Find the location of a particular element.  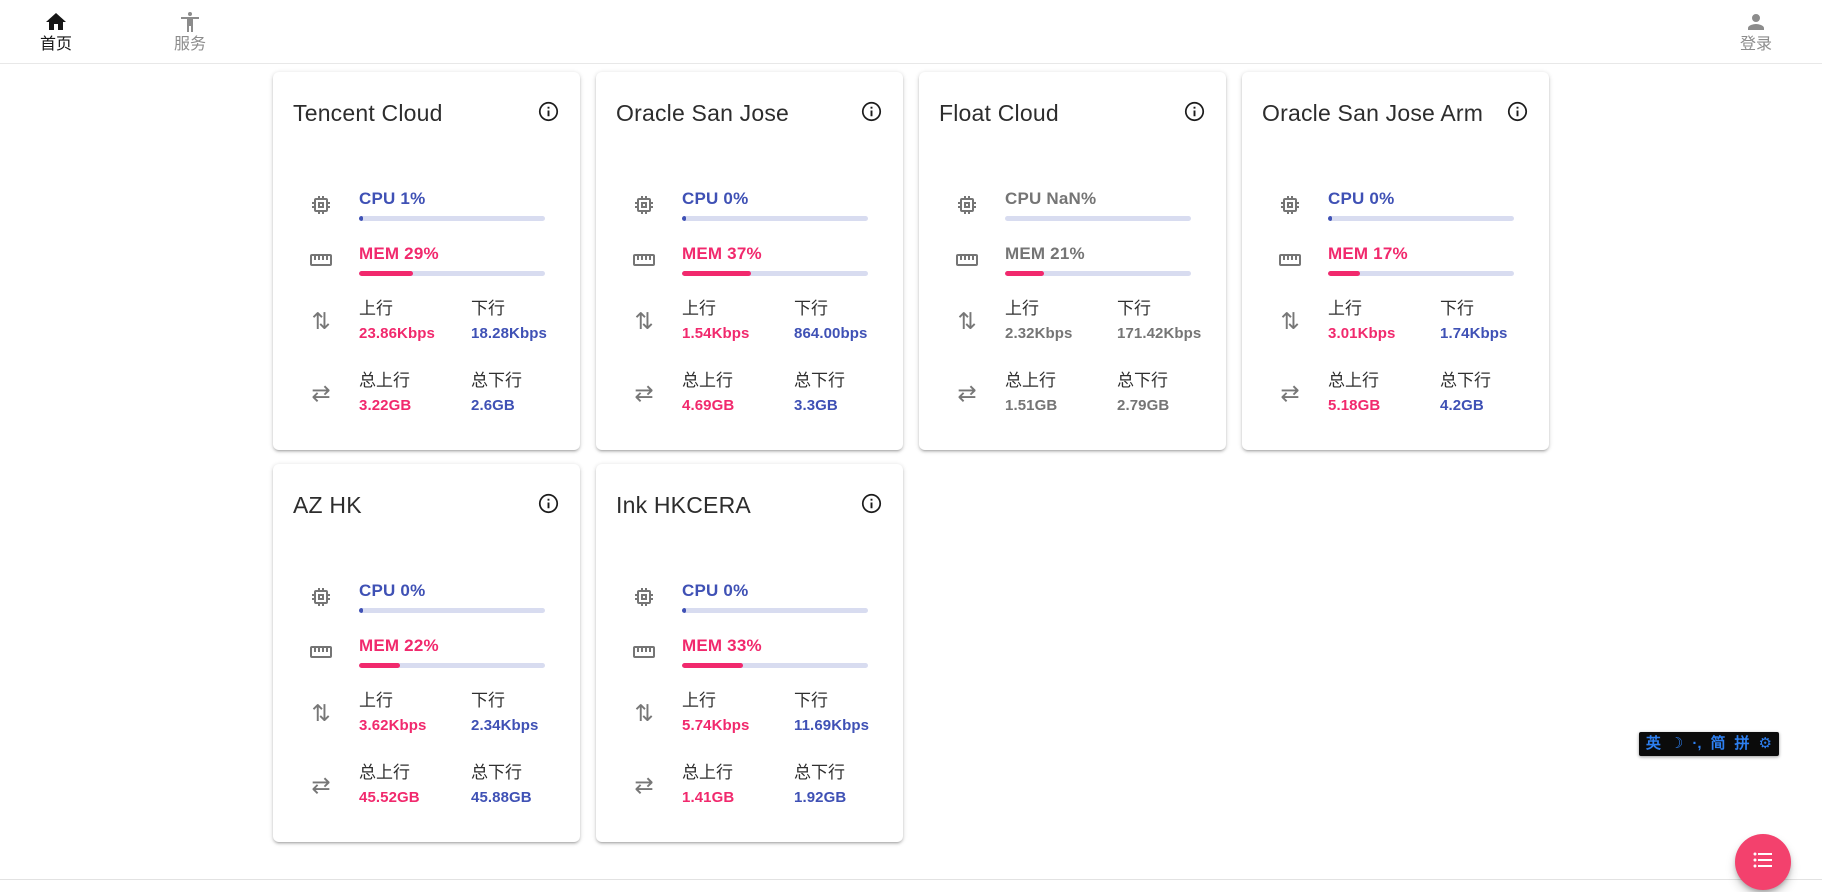

ime-toolbar: 英 ☽ ·, 简拼 ⚙ is located at coordinates (1708, 744).